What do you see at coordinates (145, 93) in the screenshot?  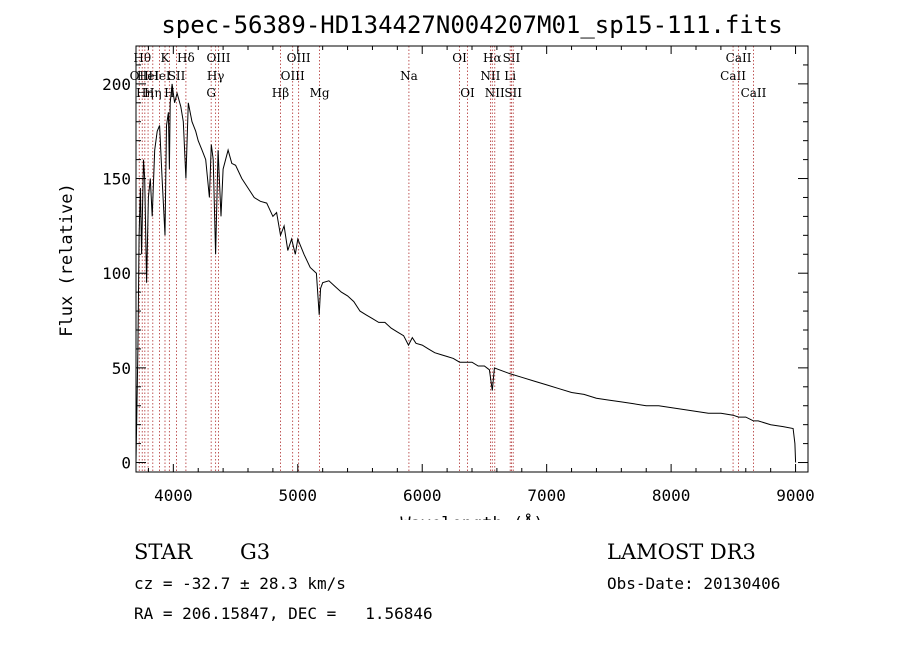 I see `spectral-line-label-2: Hη` at bounding box center [145, 93].